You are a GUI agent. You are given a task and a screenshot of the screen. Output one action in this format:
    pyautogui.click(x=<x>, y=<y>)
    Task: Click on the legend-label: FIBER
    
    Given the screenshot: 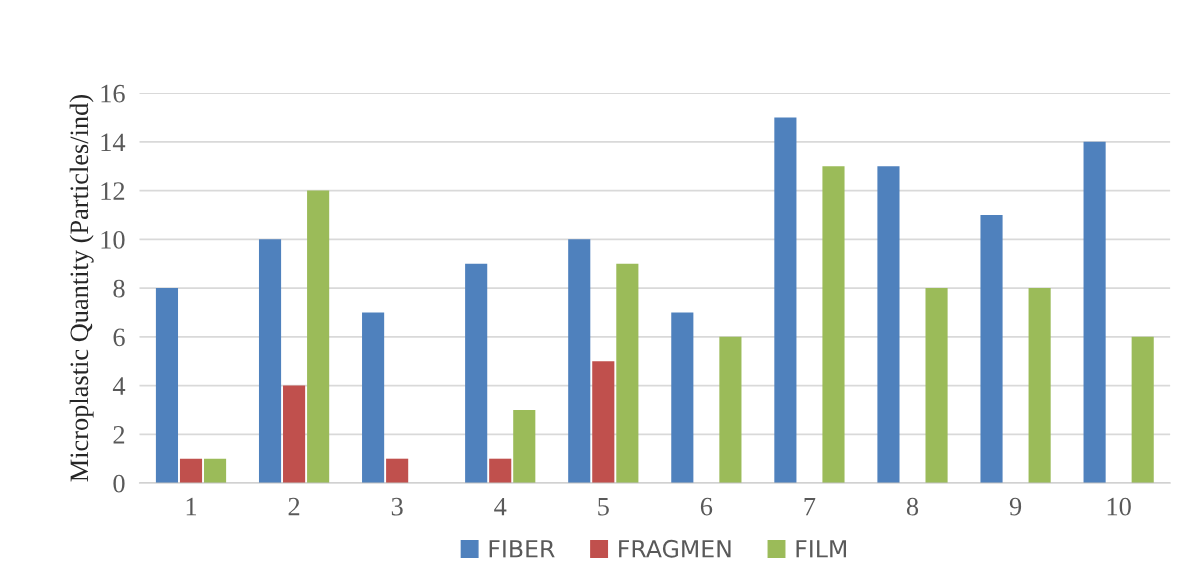 What is the action you would take?
    pyautogui.click(x=522, y=549)
    